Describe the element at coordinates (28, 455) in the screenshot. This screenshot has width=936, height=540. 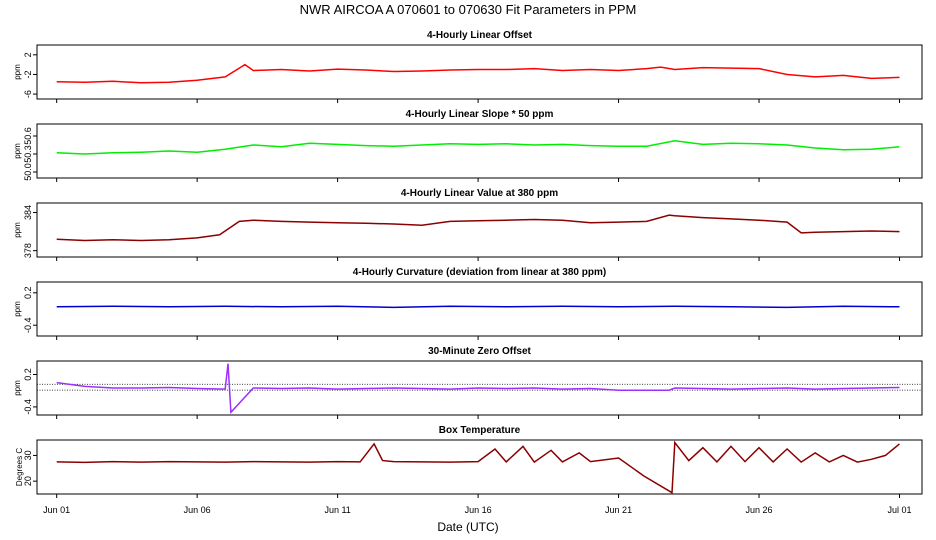
I see `y-tick-label: 30` at that location.